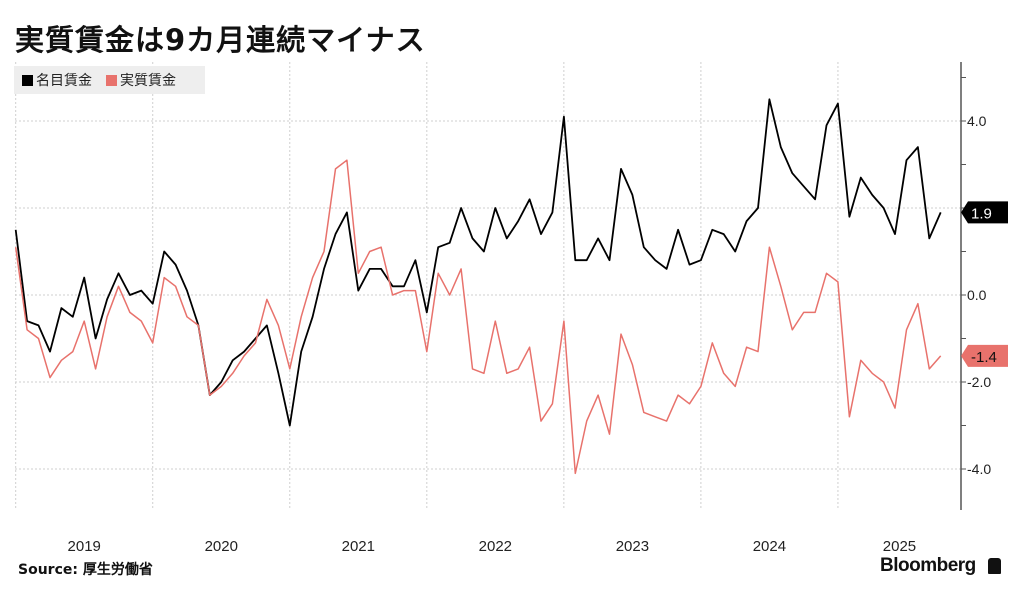  What do you see at coordinates (994, 566) in the screenshot?
I see `bloomberg-logo-icon` at bounding box center [994, 566].